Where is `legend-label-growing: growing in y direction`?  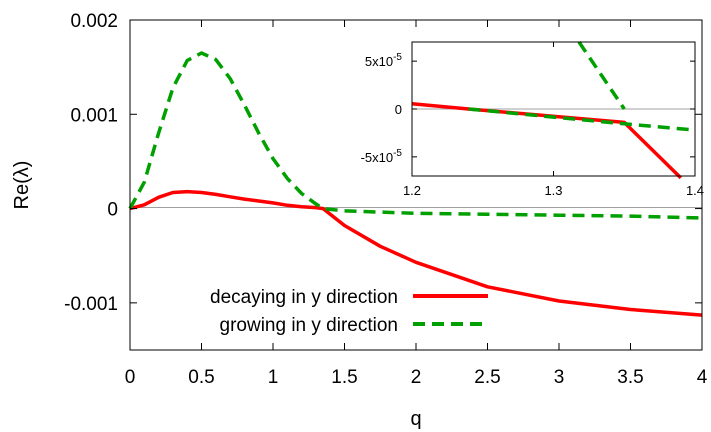
legend-label-growing: growing in y direction is located at coordinates (309, 325).